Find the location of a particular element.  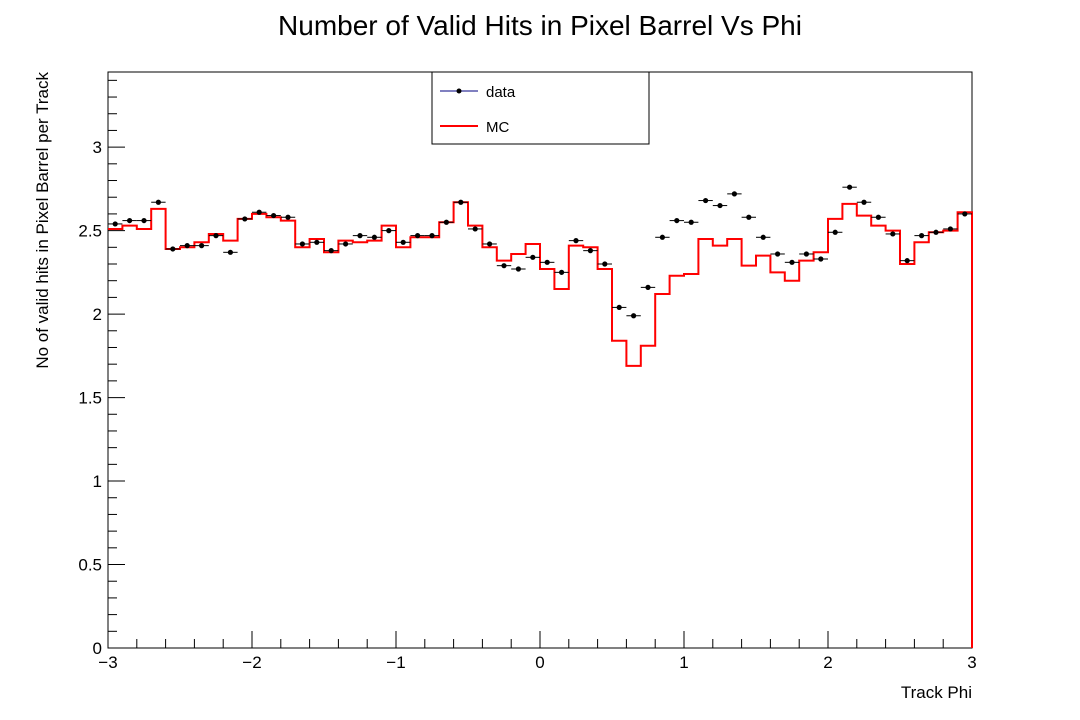

y-tick-label: 1.5 is located at coordinates (90, 398).